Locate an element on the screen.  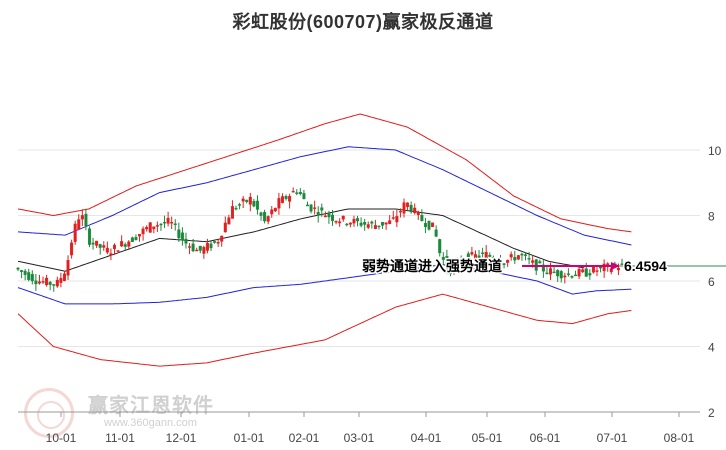
y-tick-label-4: 4 is located at coordinates (711, 348).